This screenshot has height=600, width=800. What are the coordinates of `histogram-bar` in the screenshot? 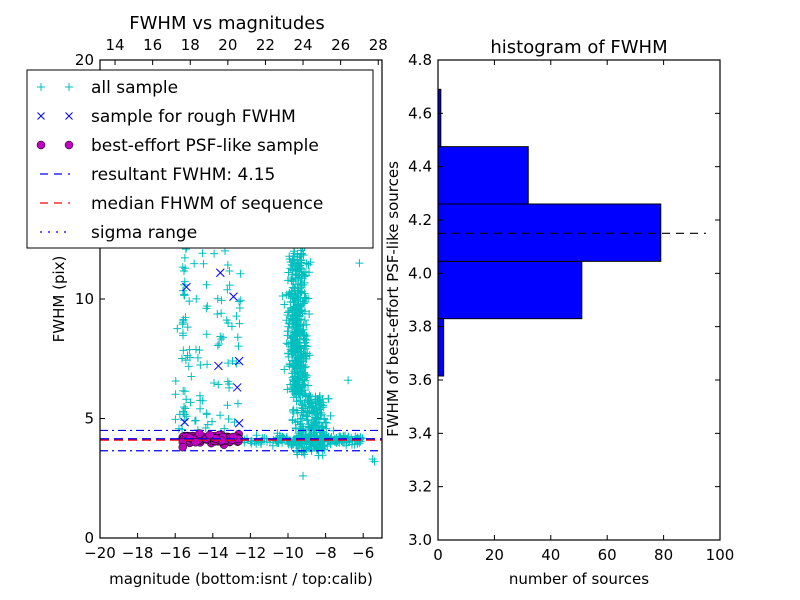 It's located at (510, 290).